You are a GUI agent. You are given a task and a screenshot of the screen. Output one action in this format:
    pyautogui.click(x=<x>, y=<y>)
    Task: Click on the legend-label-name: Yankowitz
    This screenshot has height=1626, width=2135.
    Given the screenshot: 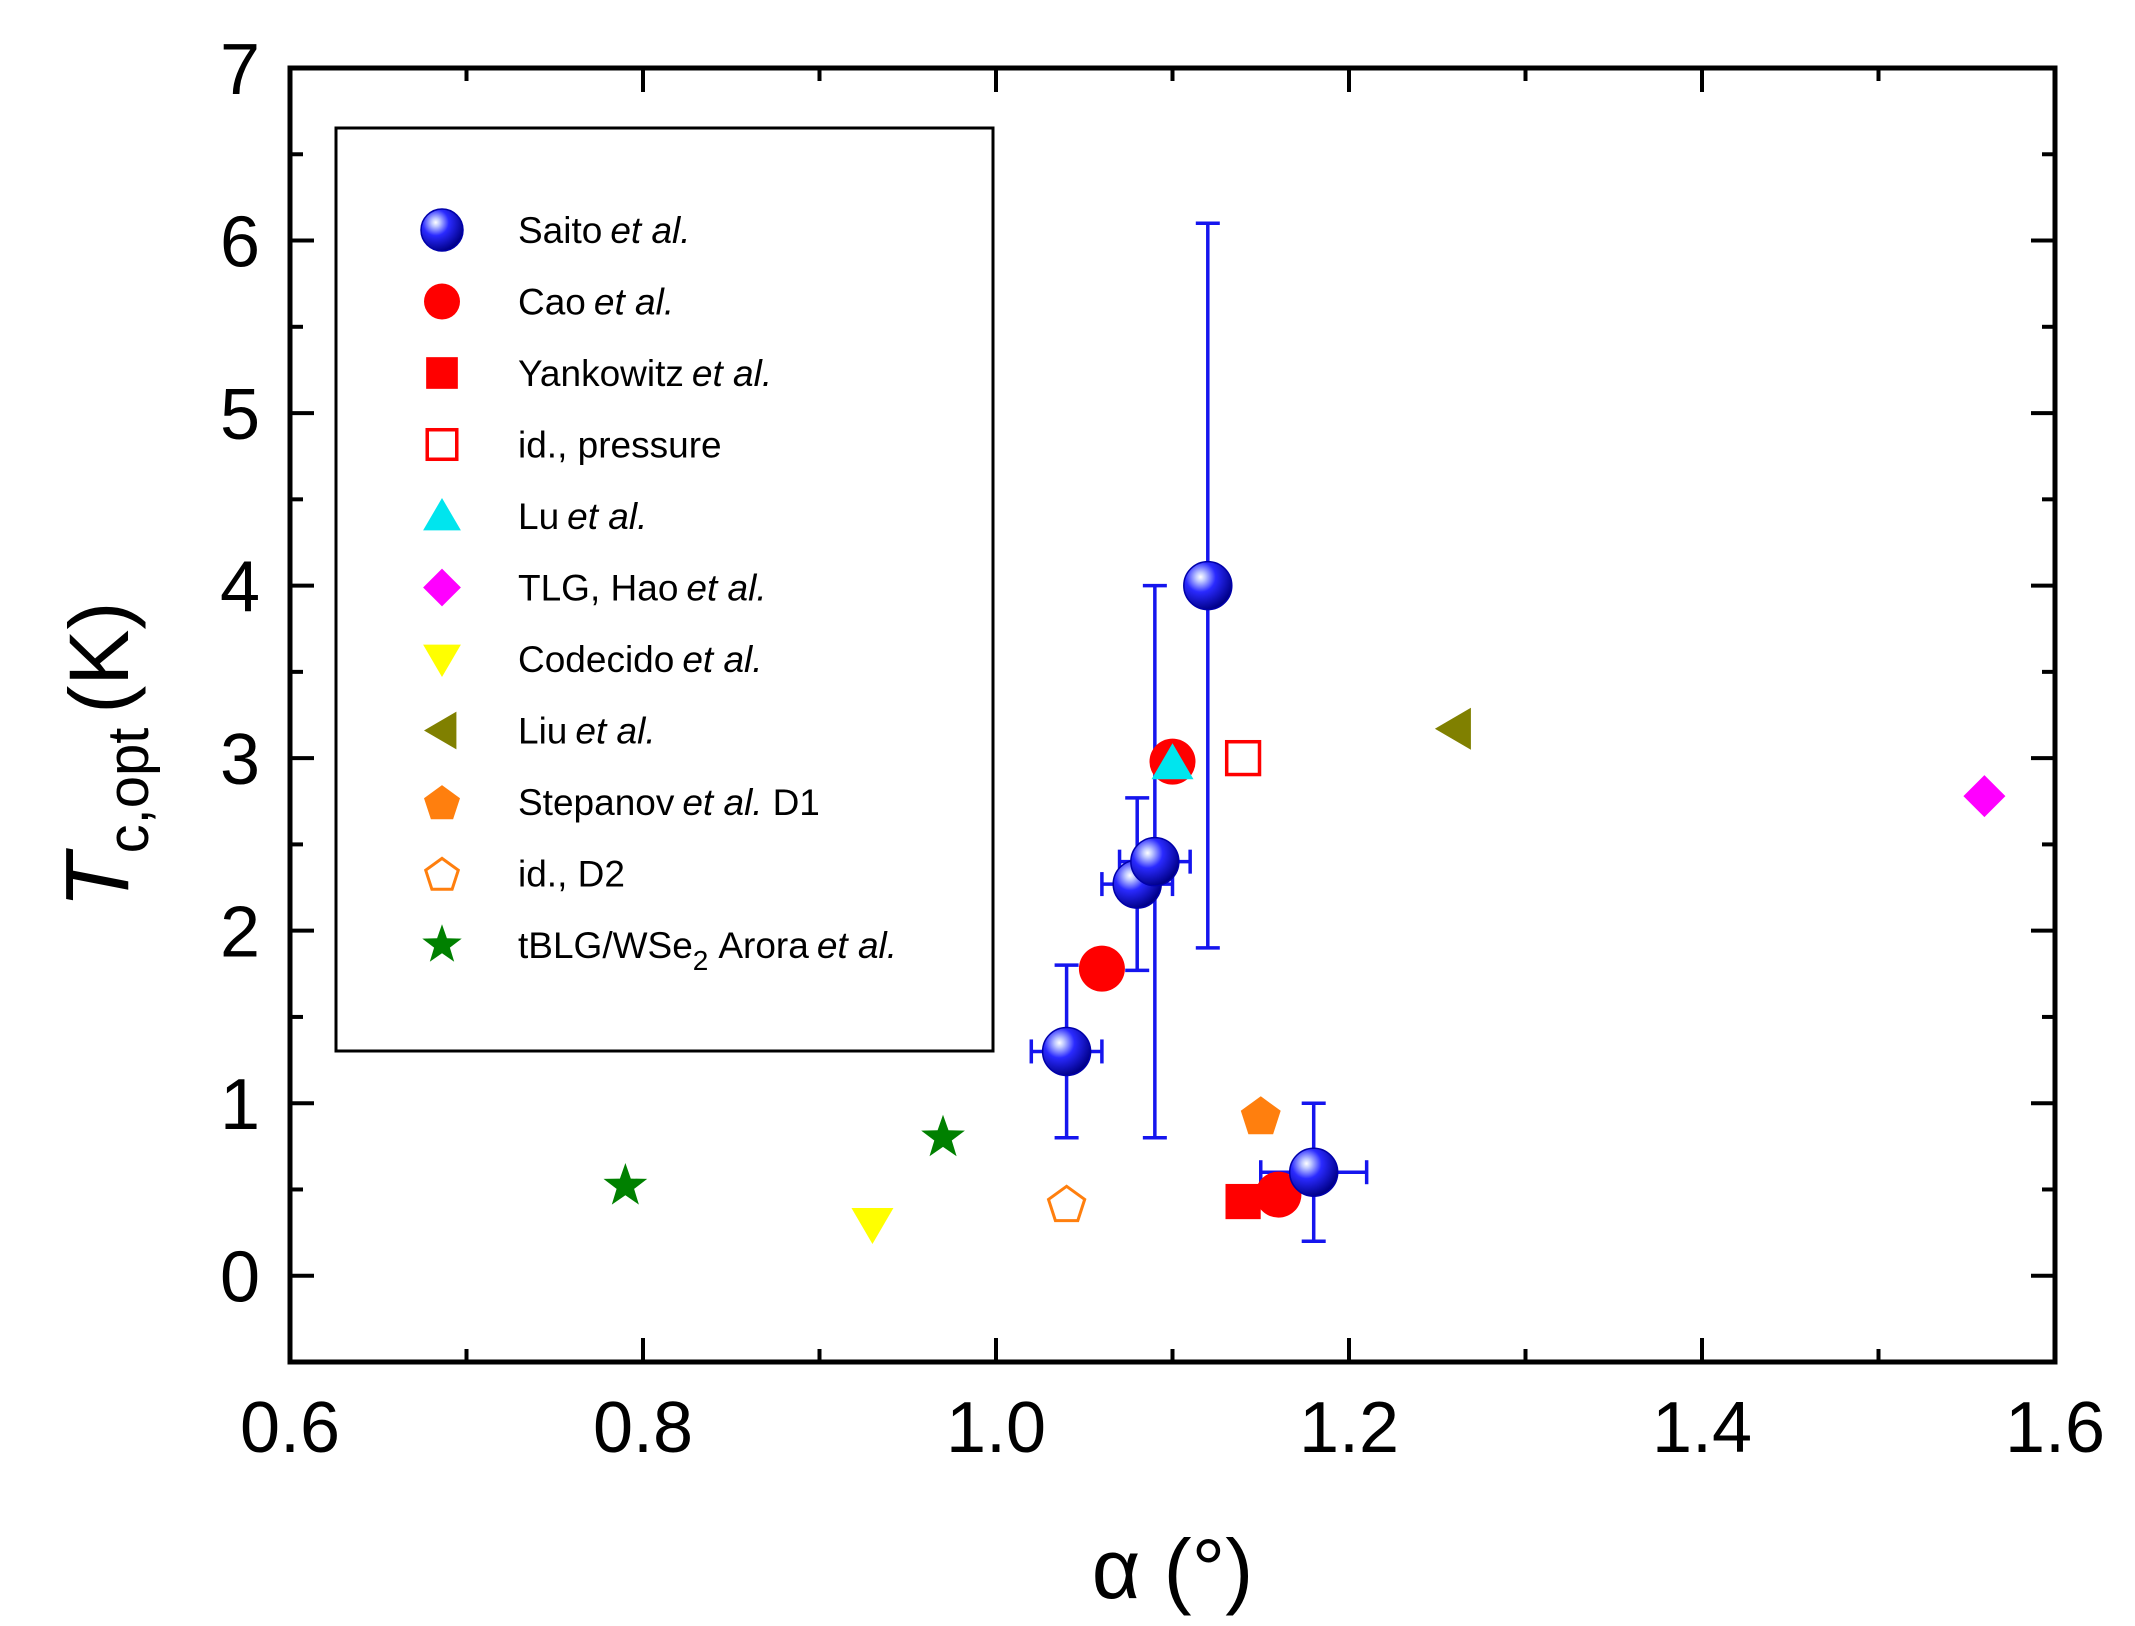 What is the action you would take?
    pyautogui.click(x=601, y=373)
    